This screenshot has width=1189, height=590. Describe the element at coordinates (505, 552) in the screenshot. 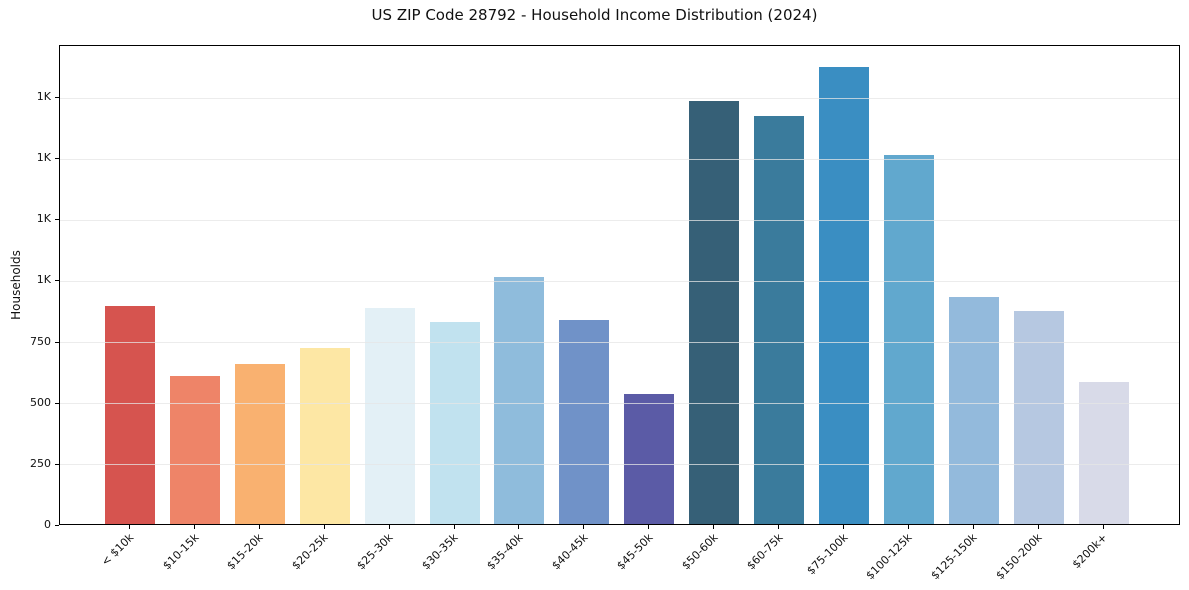

I see `x-tick-label: $35-40k` at that location.